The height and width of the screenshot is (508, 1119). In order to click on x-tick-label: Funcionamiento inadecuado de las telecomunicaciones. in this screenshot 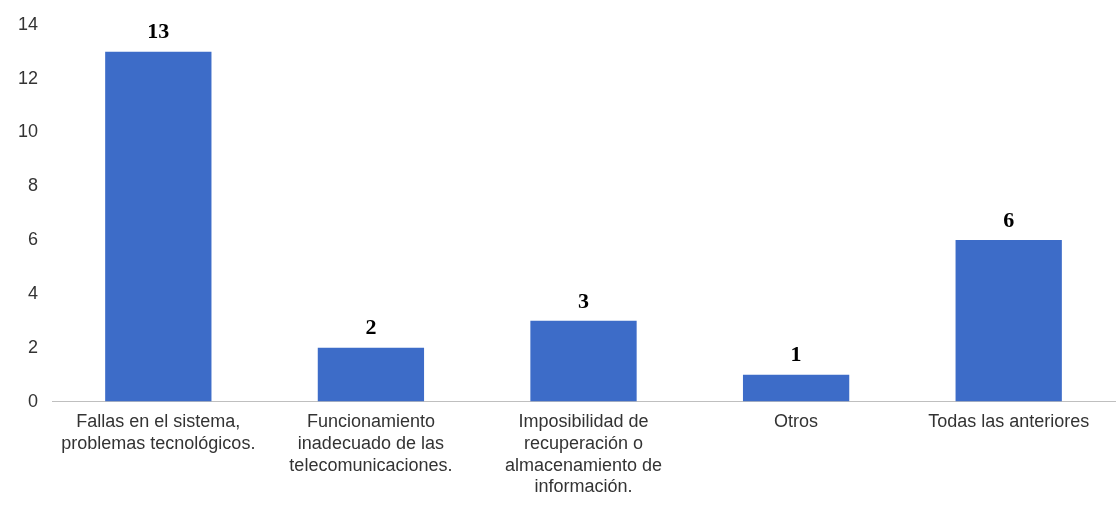, I will do `click(371, 443)`.